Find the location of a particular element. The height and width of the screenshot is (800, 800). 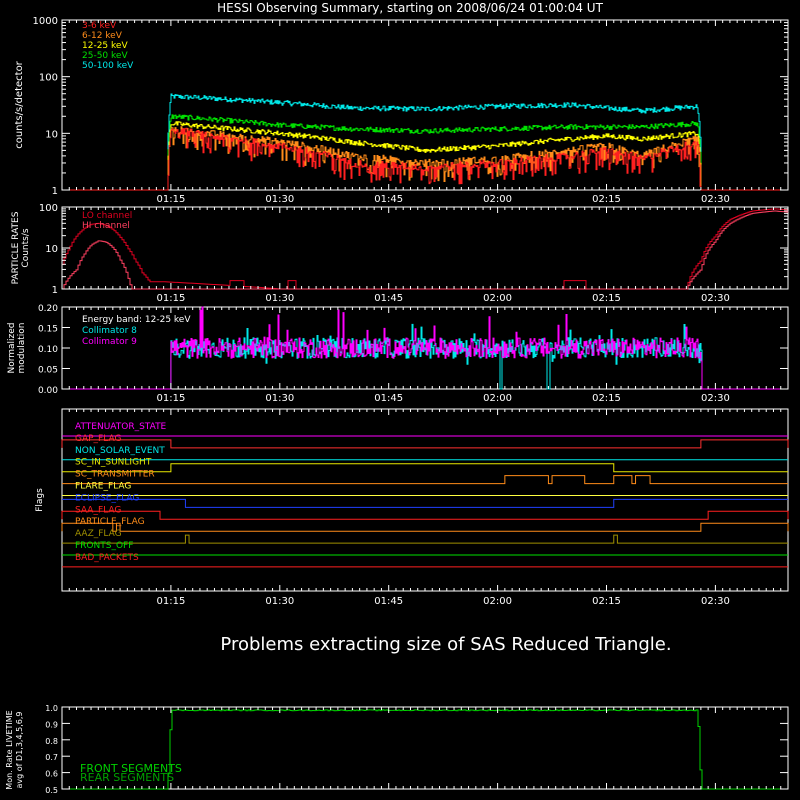

legend-50-100-kev: 50-100 keV is located at coordinates (108, 66).